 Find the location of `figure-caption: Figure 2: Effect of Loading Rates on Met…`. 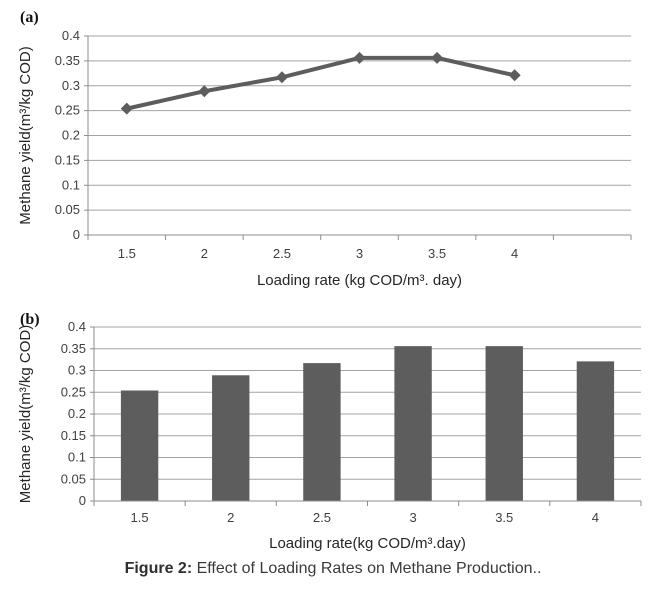

figure-caption: Figure 2: Effect of Loading Rates on Met… is located at coordinates (333, 569).